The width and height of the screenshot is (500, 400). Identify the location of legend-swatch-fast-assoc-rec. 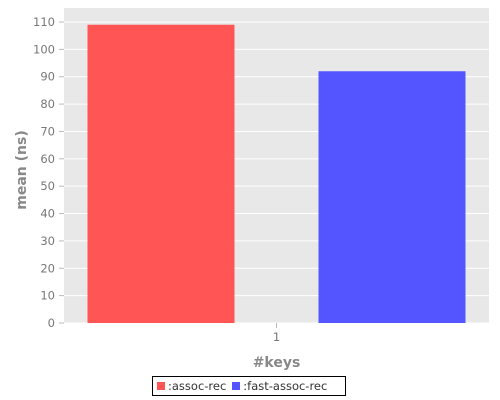
(236, 386).